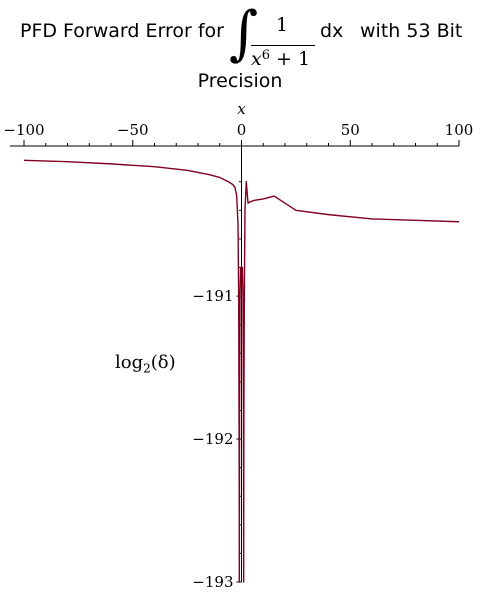 Image resolution: width=480 pixels, height=600 pixels. What do you see at coordinates (290, 59) in the screenshot?
I see `denominator-rest: + 1` at bounding box center [290, 59].